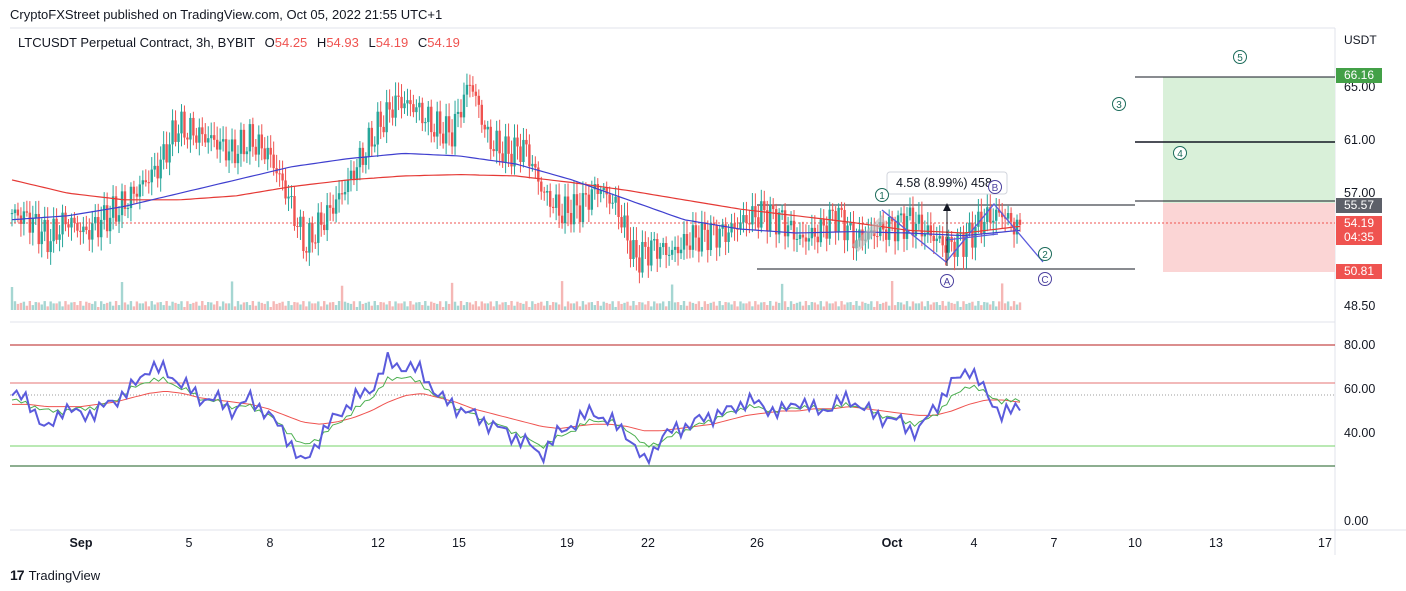 The width and height of the screenshot is (1406, 591). Describe the element at coordinates (1045, 279) in the screenshot. I see `wave-label-c: C` at that location.